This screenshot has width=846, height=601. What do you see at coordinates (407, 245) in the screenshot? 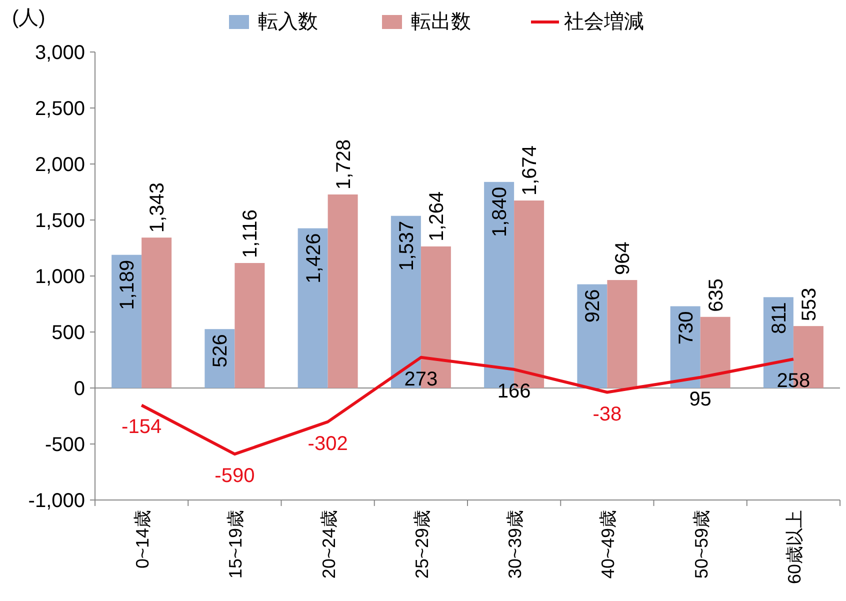
I see `data-label: 1,537` at bounding box center [407, 245].